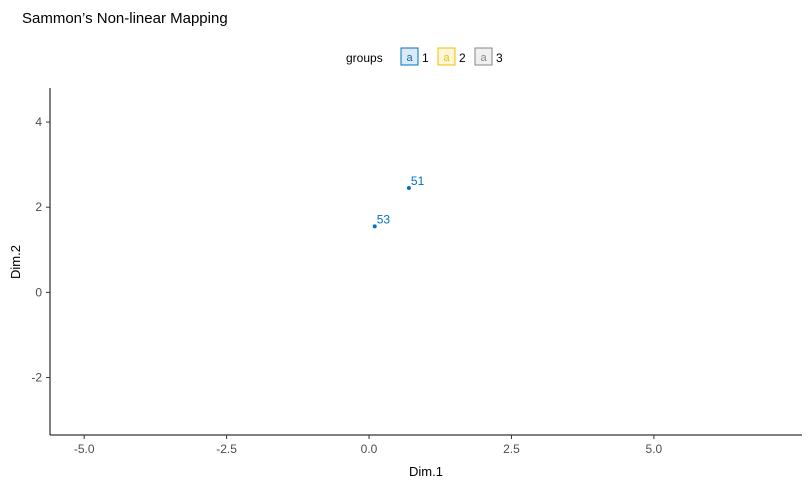  Describe the element at coordinates (369, 449) in the screenshot. I see `x-tick-label: 0.0` at that location.